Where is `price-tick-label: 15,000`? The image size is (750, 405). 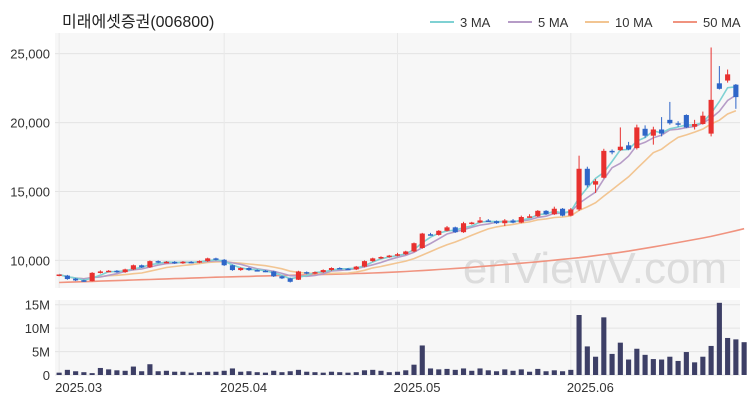
price-tick-label: 15,000 is located at coordinates (30, 192).